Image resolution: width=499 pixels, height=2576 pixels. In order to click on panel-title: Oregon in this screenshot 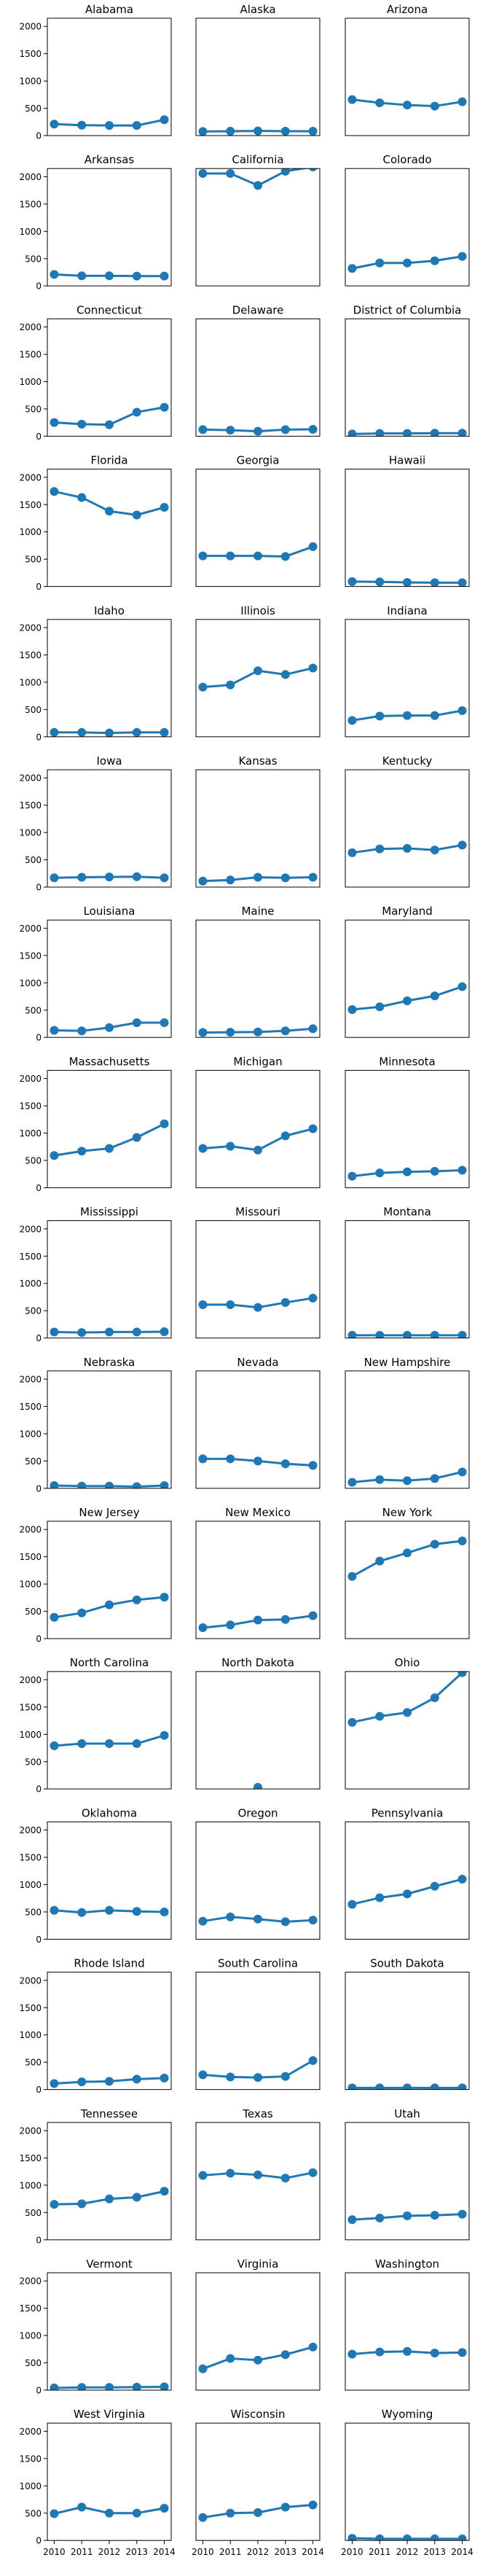, I will do `click(257, 1812)`.